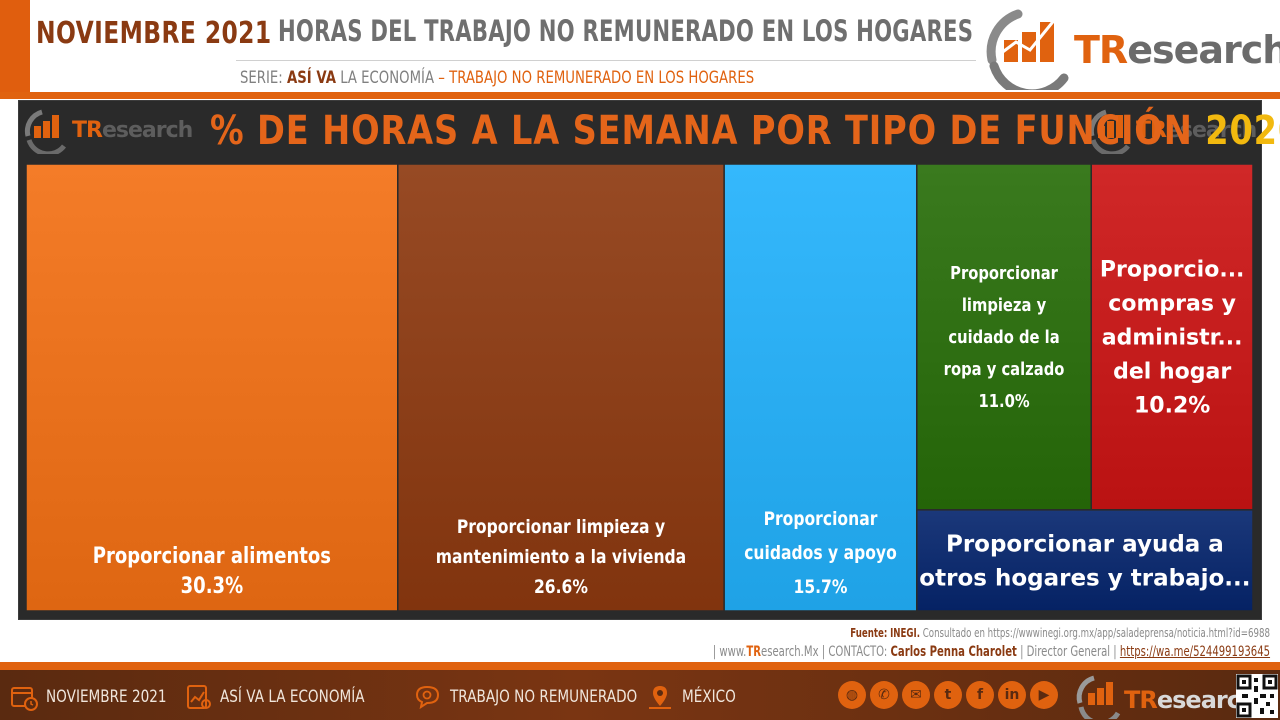 The height and width of the screenshot is (720, 1280). Describe the element at coordinates (311, 78) in the screenshot. I see `series-name-strong: ASÍ VA` at that location.